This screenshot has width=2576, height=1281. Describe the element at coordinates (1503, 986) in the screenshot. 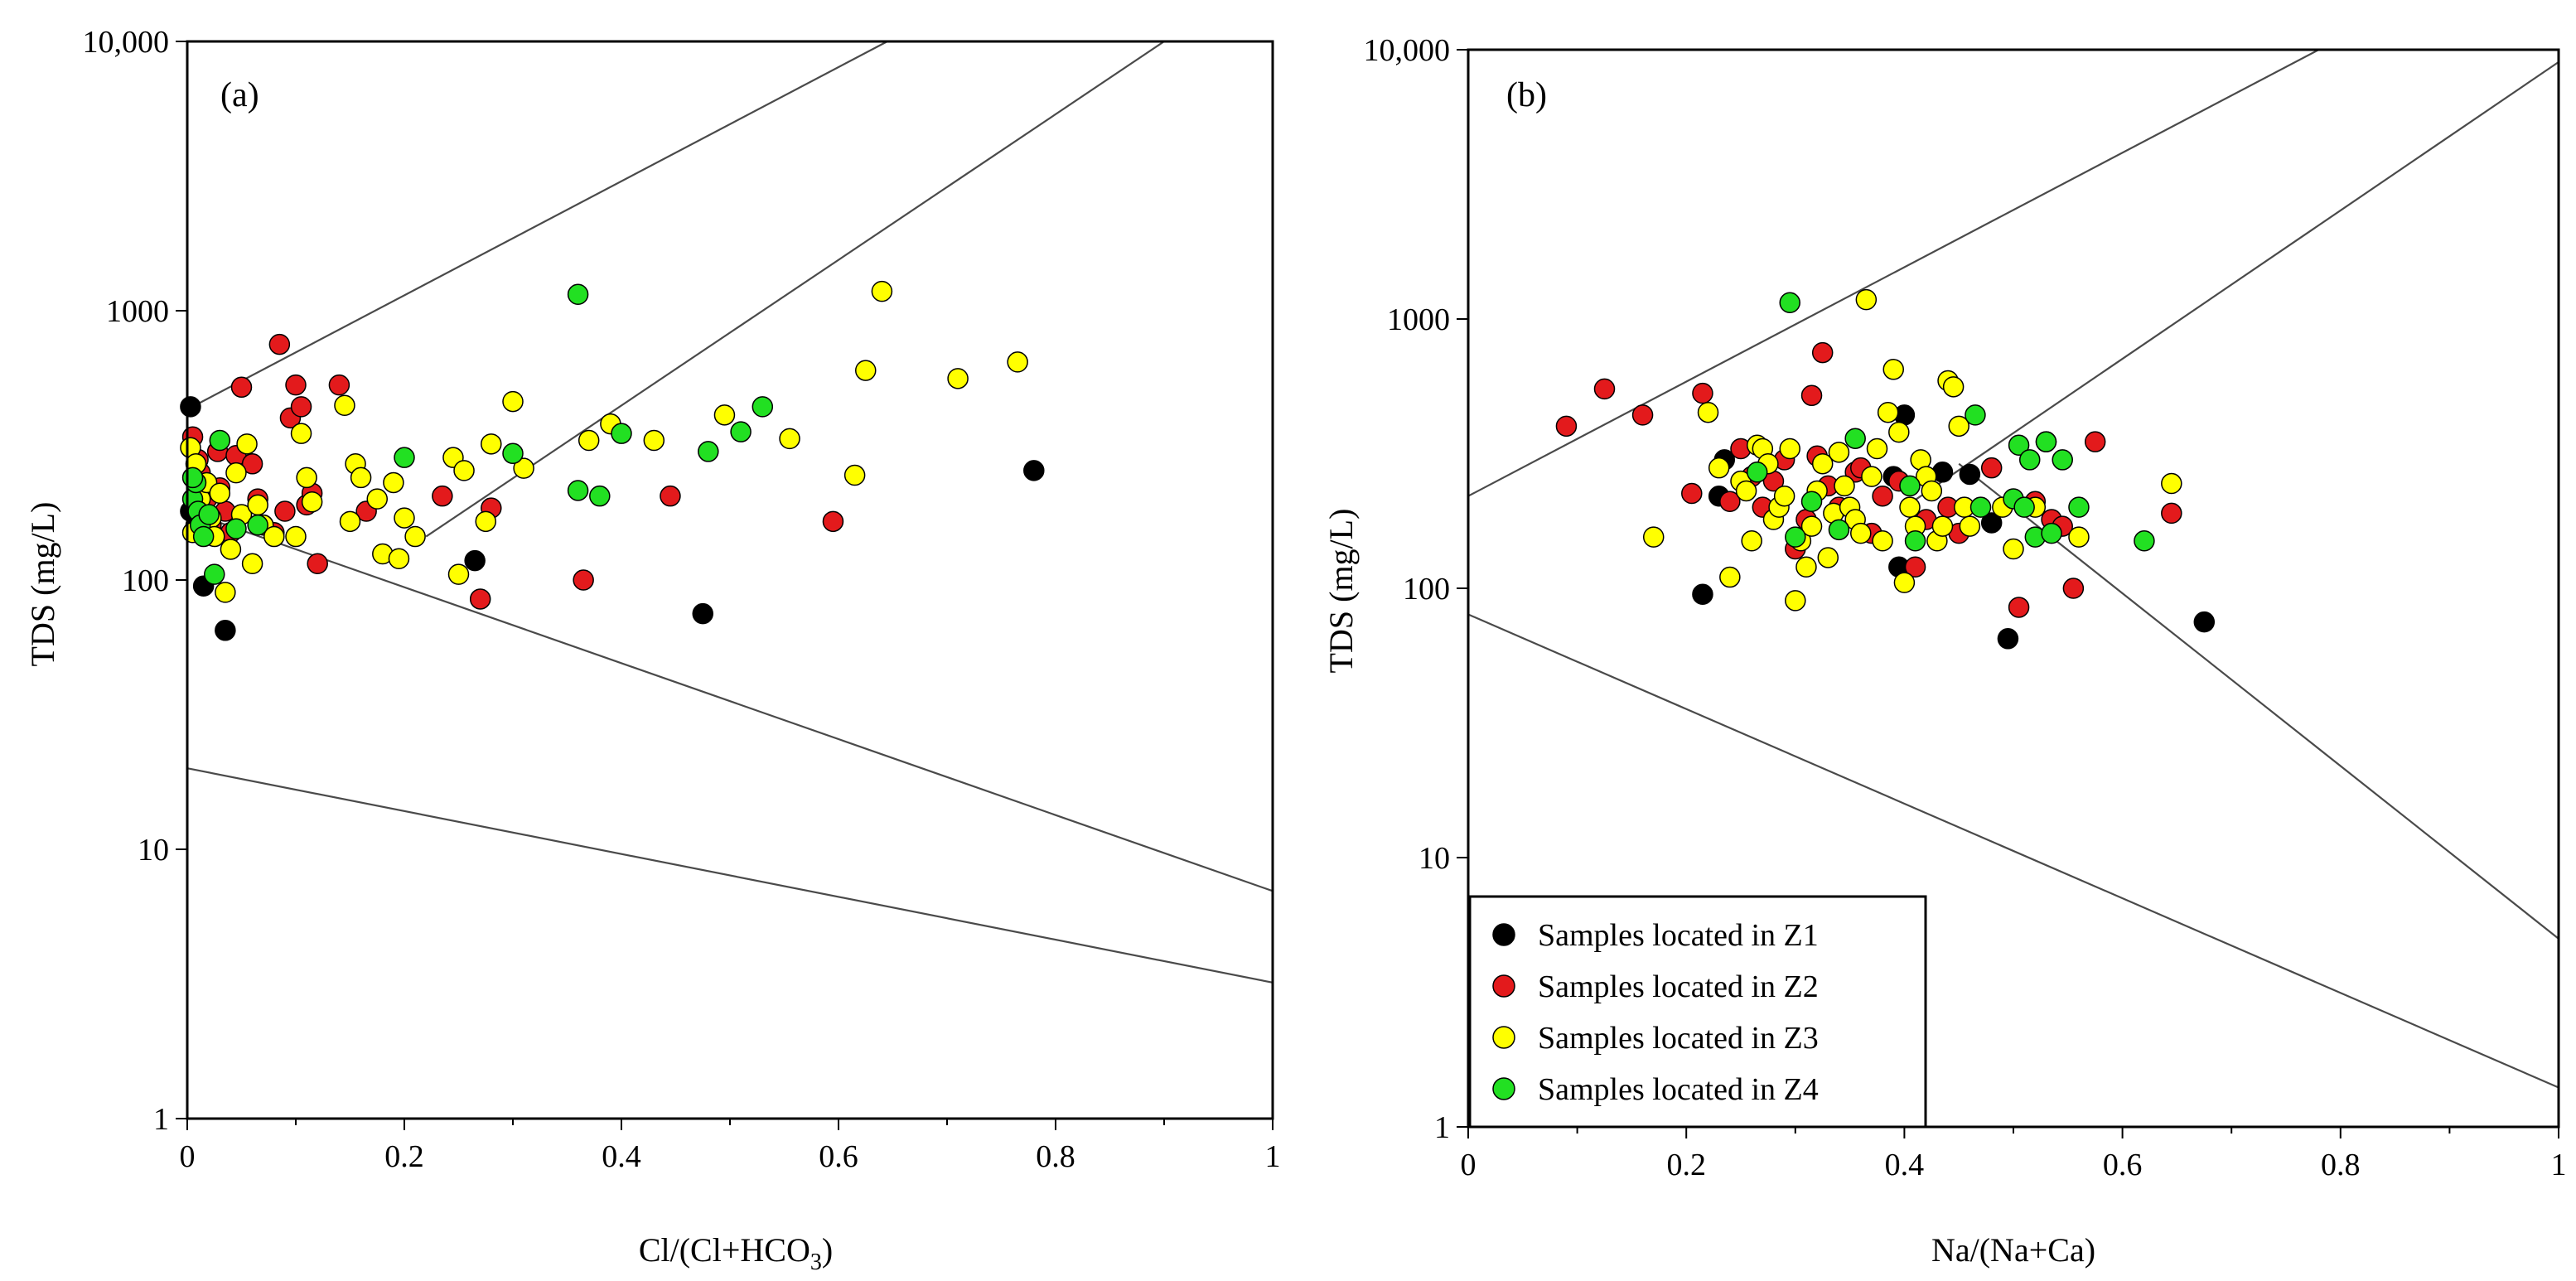

I see `legend-marker-z2` at that location.